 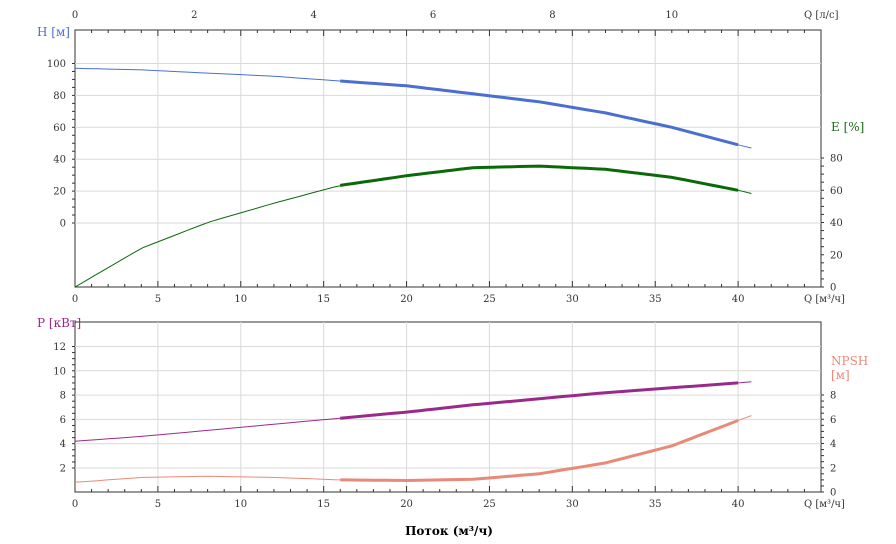 I want to click on bottom-x-tick-label: 30, so click(x=572, y=504).